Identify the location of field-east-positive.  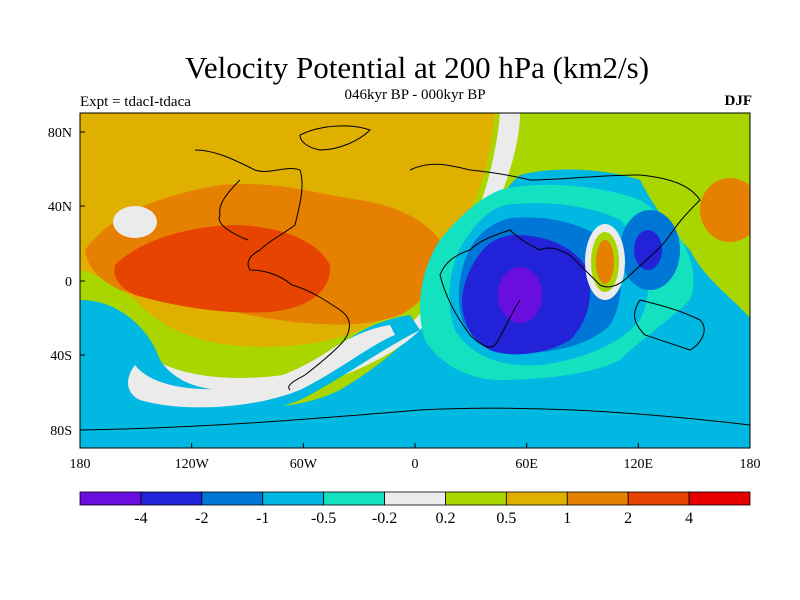
(725, 210).